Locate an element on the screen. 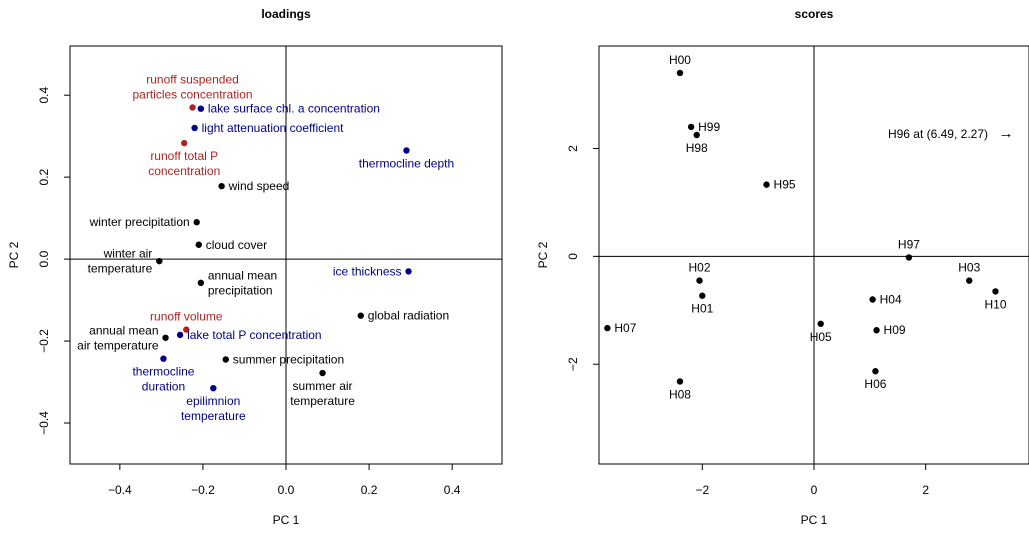 This screenshot has width=1029, height=537. point-label: runoff volume is located at coordinates (186, 317).